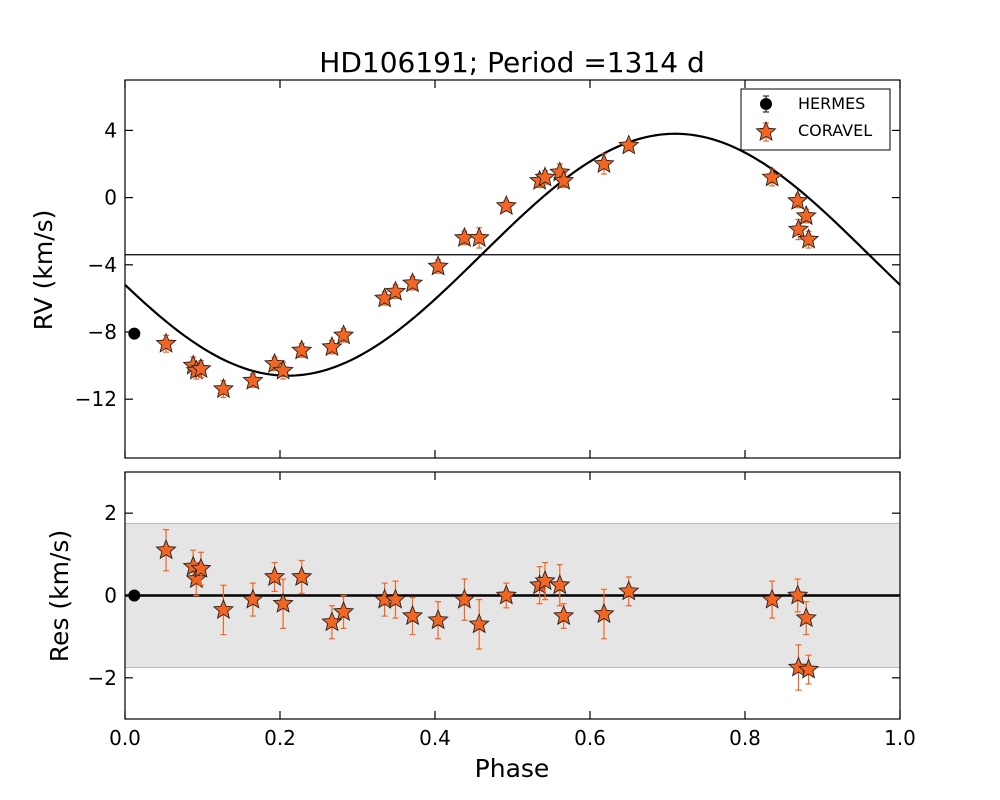  Describe the element at coordinates (835, 130) in the screenshot. I see `legend-coravel-label: CORAVEL` at that location.